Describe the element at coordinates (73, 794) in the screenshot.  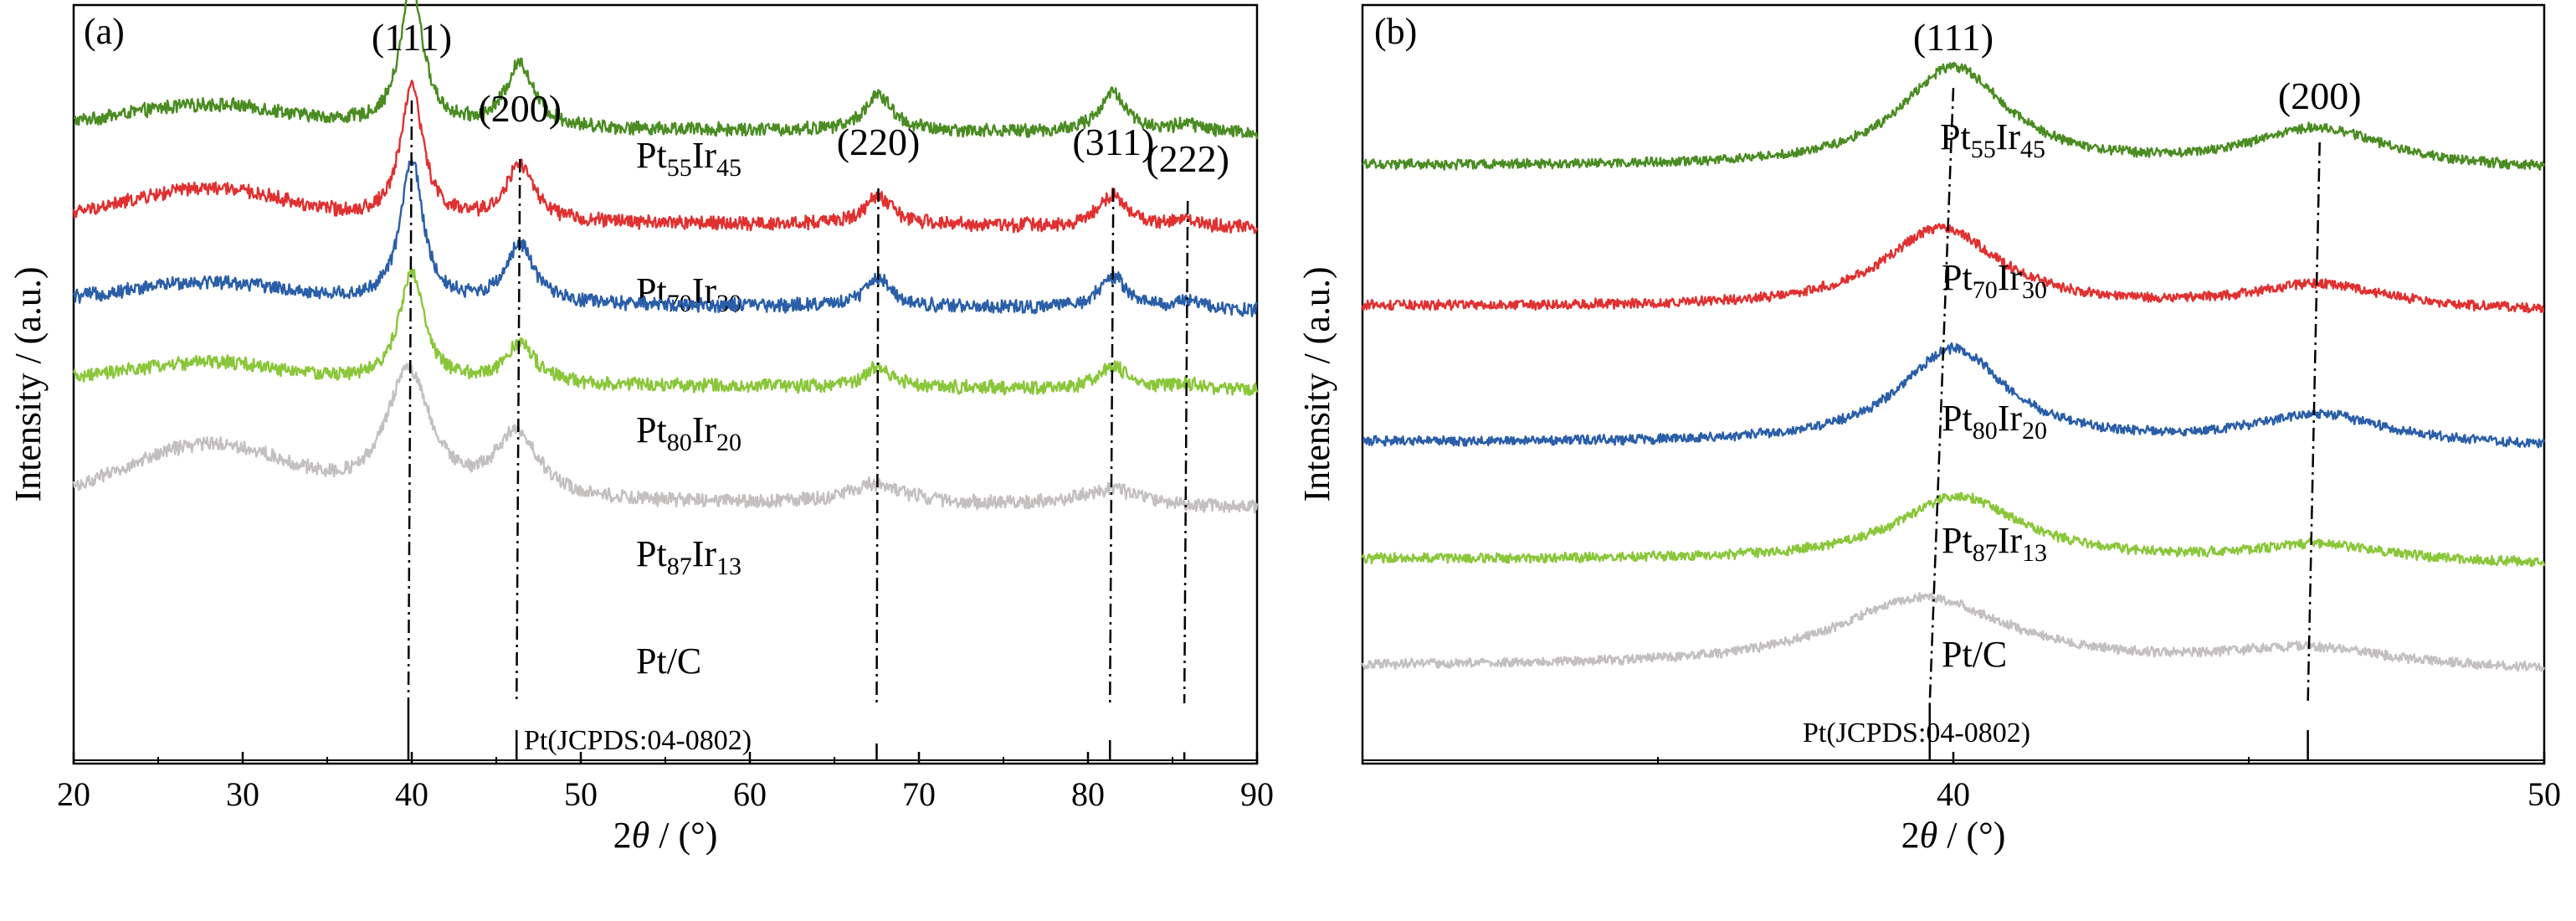
I see `x-tick-label: 20` at that location.